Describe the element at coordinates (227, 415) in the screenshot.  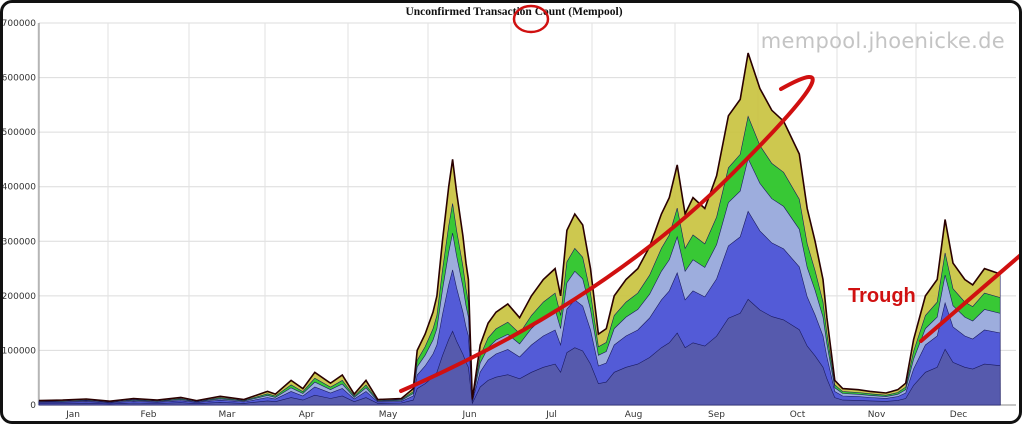
I see `x-tick-label: Mar` at that location.